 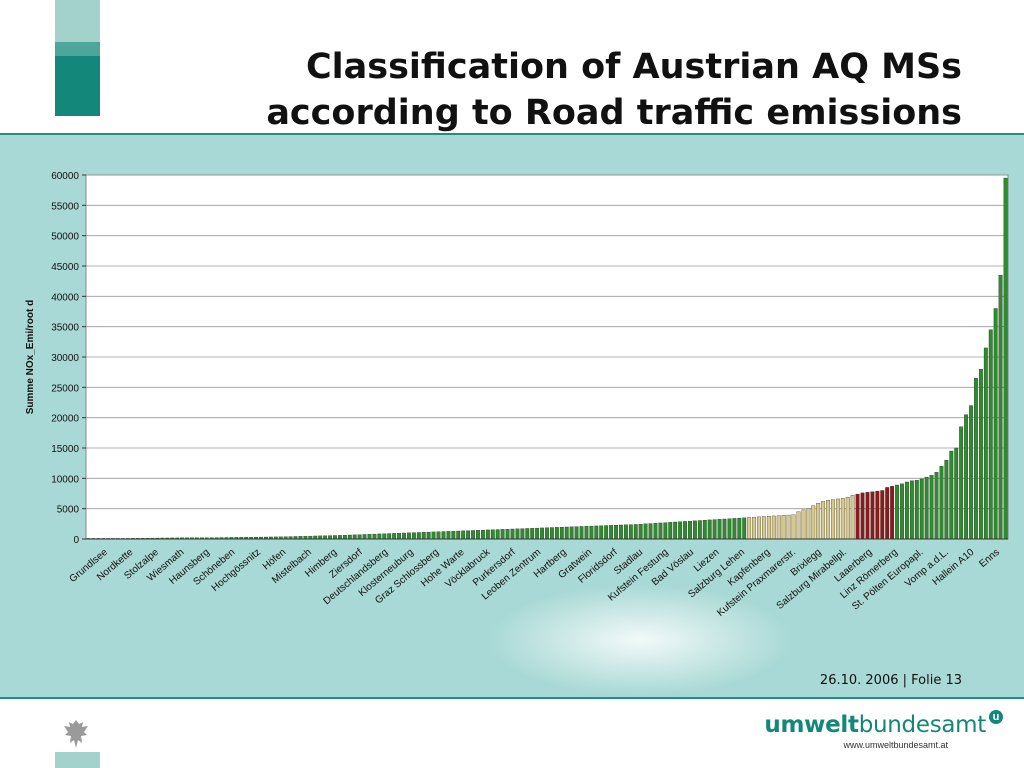 I want to click on y-tick-label: 60000, so click(x=65, y=176).